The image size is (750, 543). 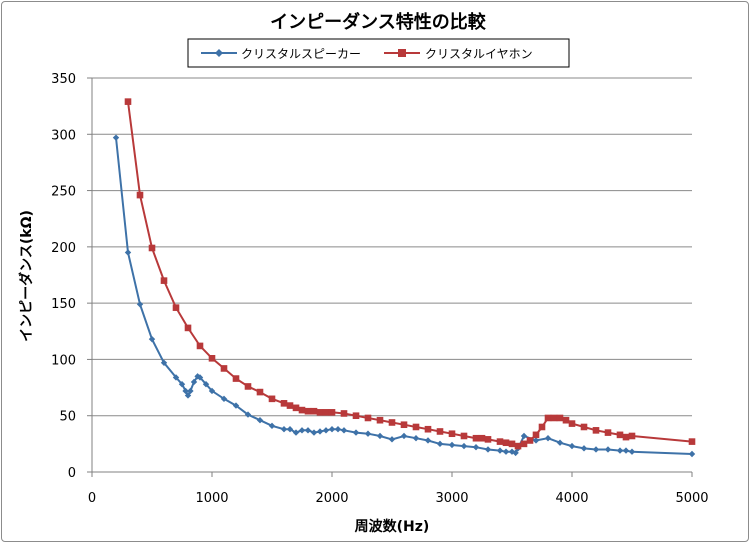 I want to click on x-tick-label: 2000, so click(x=331, y=498).